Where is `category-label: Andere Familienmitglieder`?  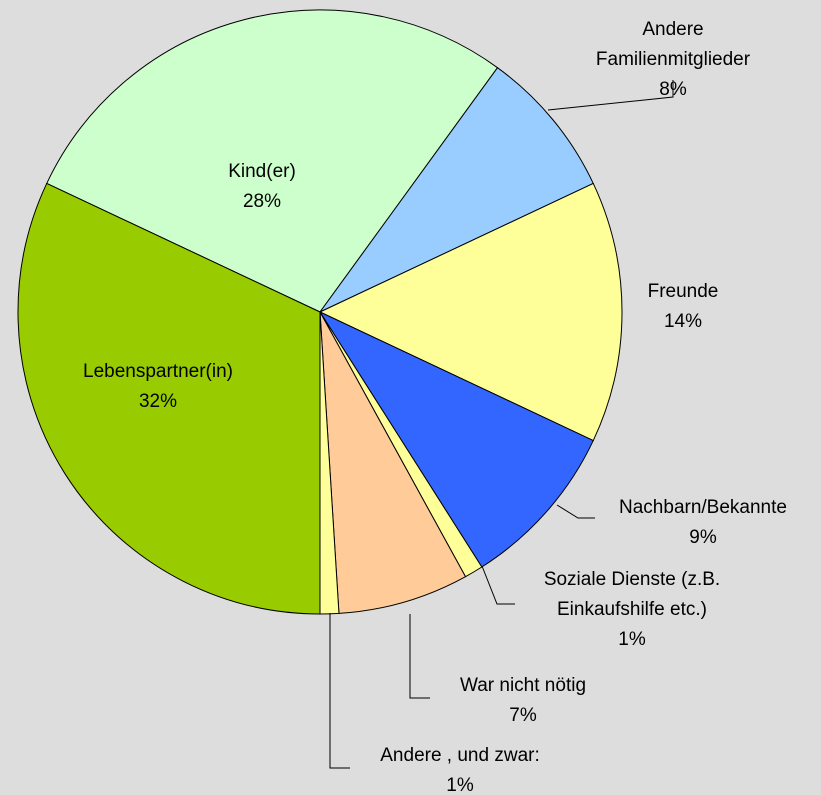 category-label: Andere Familienmitglieder is located at coordinates (673, 44).